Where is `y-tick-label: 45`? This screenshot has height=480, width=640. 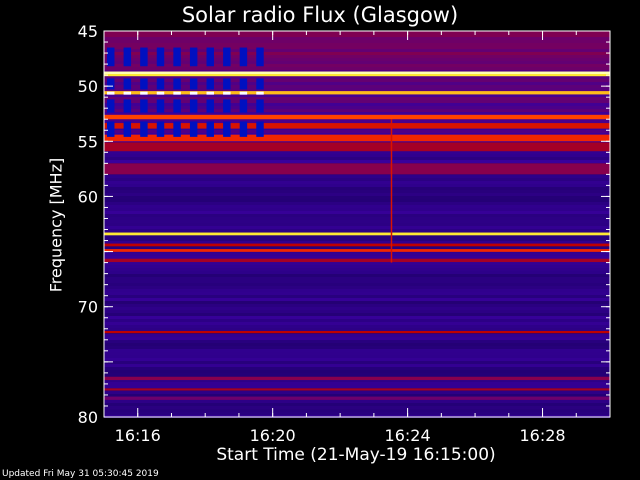
y-tick-label: 45 is located at coordinates (88, 31).